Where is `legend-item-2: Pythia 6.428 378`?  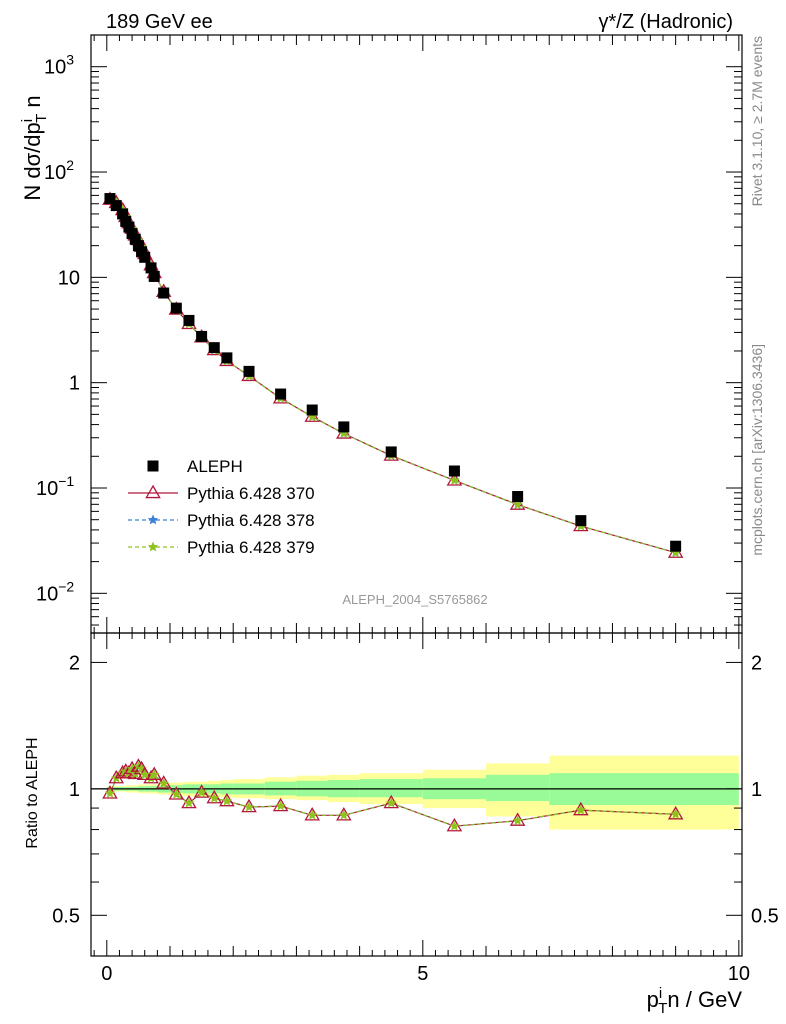
legend-item-2: Pythia 6.428 378 is located at coordinates (221, 520).